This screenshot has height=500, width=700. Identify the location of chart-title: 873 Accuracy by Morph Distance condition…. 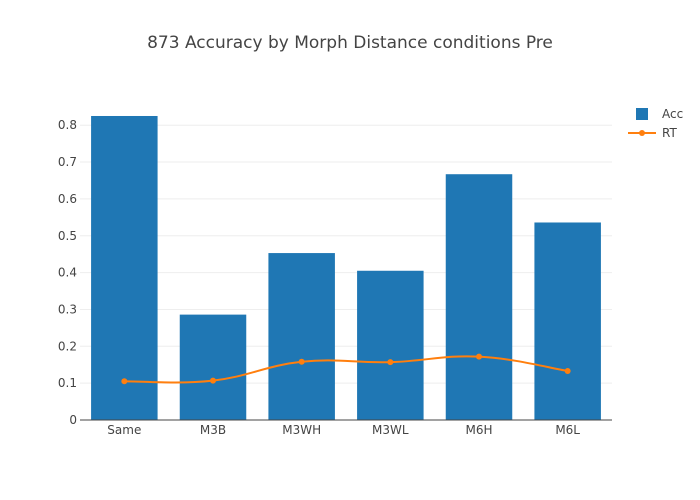
(350, 43).